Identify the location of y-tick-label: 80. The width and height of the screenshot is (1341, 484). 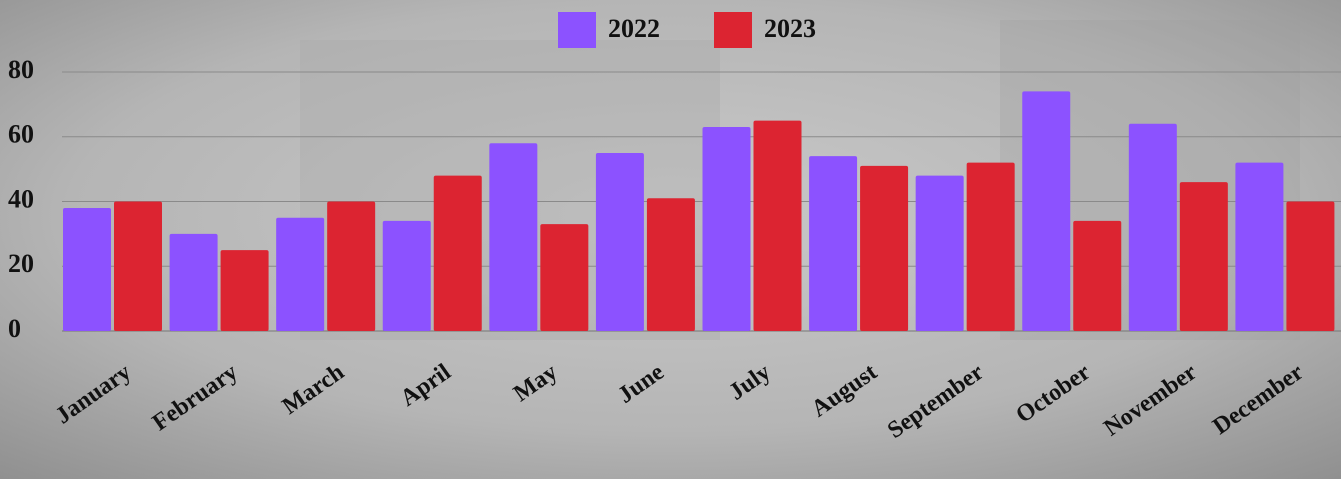
(21, 69).